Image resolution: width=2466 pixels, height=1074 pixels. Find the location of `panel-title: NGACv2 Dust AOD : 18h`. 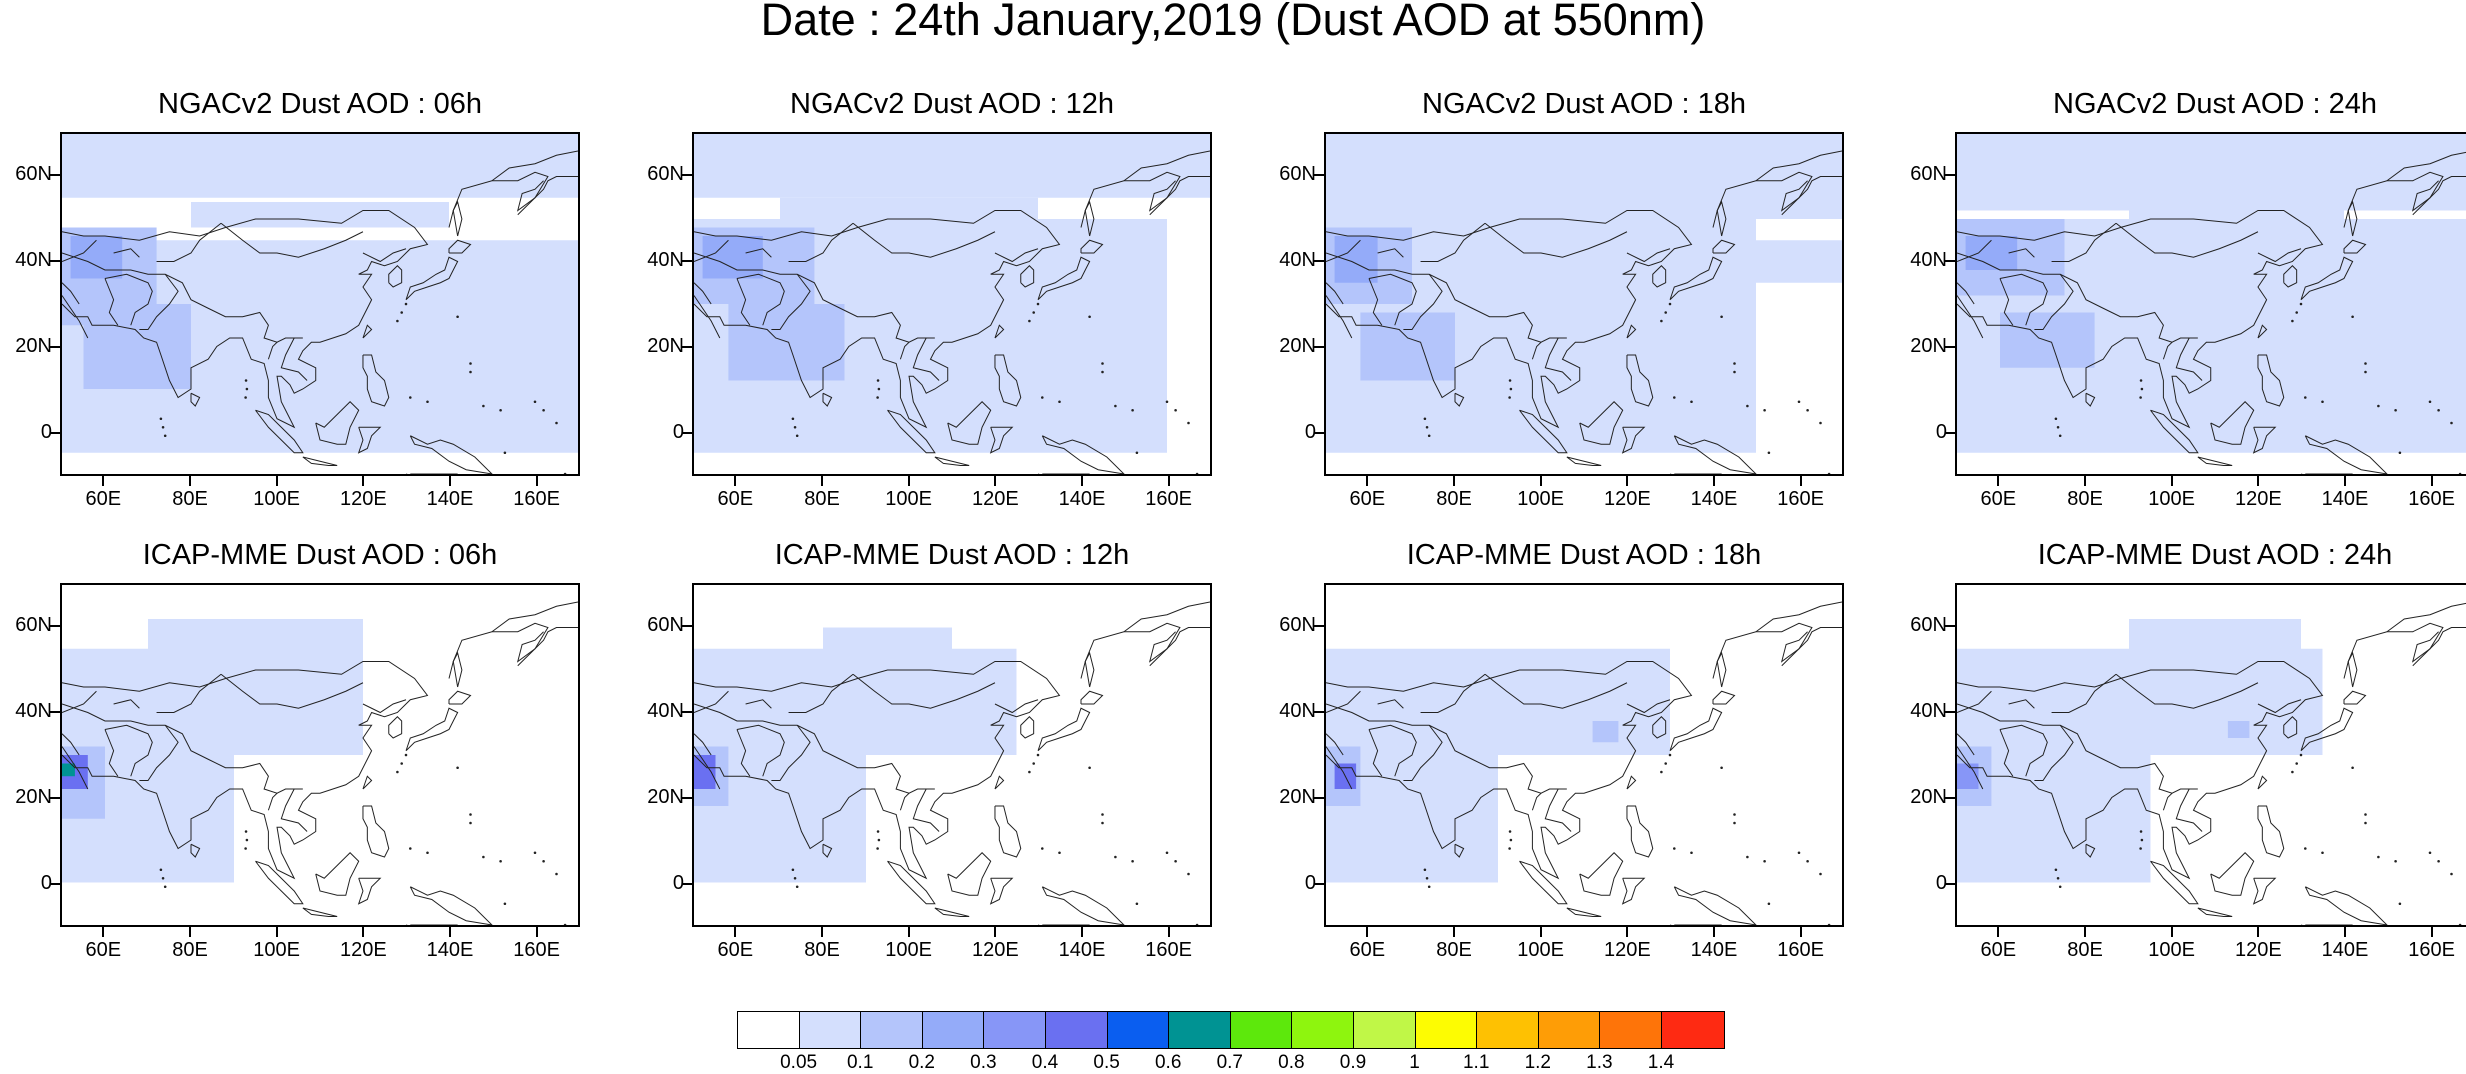

panel-title: NGACv2 Dust AOD : 18h is located at coordinates (1584, 104).